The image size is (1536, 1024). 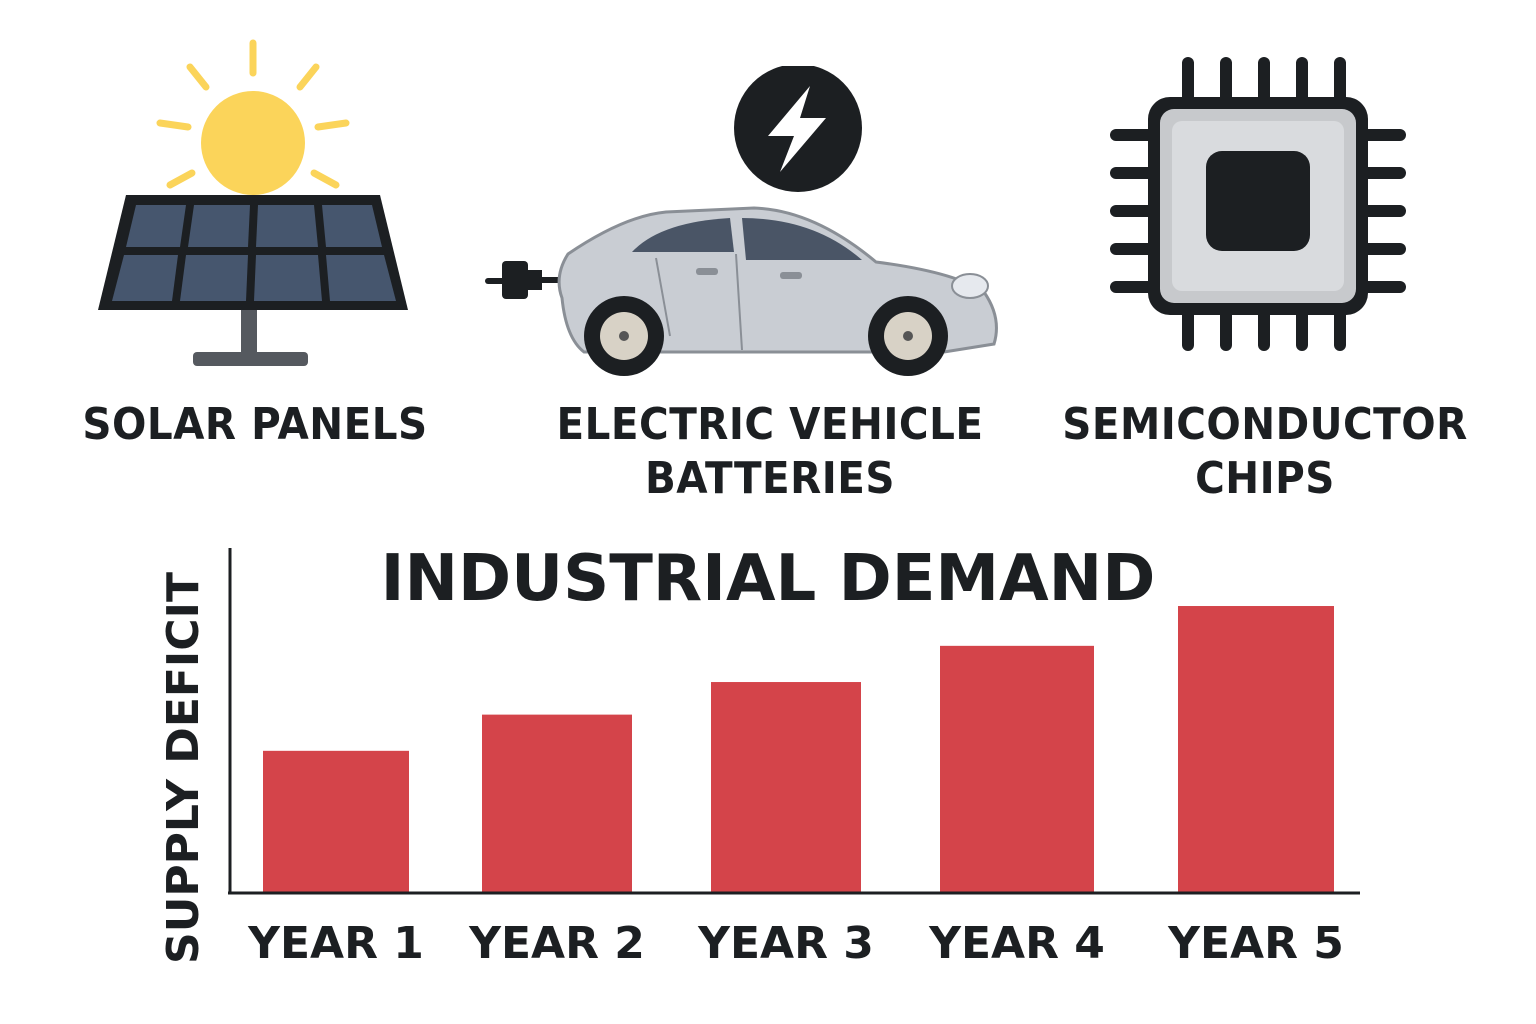 What do you see at coordinates (526, 280) in the screenshot?
I see `charging-plug-icon` at bounding box center [526, 280].